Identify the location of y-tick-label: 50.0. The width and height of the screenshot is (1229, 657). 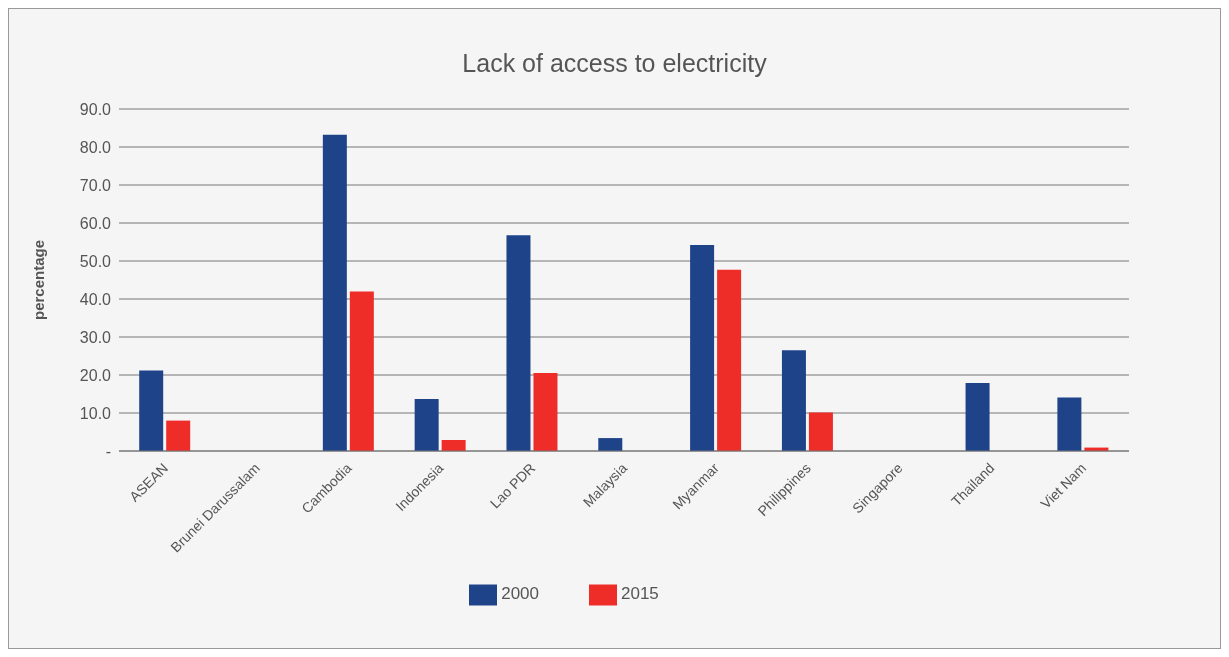
(95, 261).